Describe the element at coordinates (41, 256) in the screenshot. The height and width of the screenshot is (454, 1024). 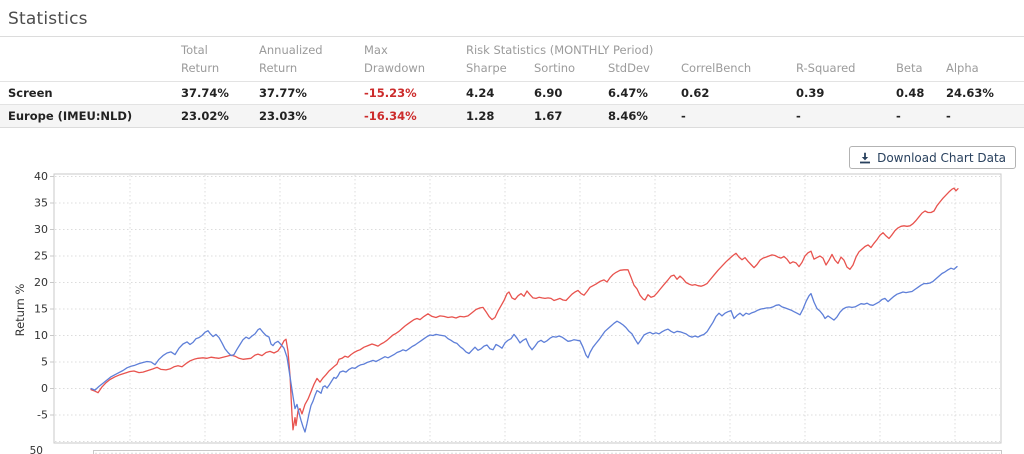
I see `y-tick-label: 25` at that location.